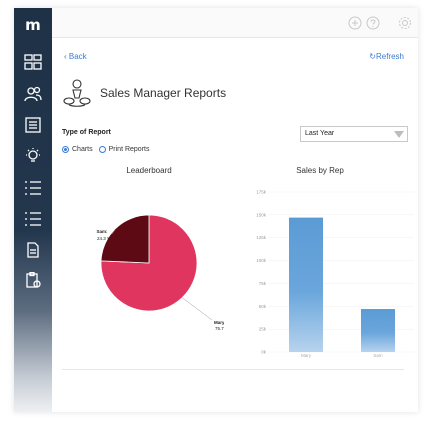 The height and width of the screenshot is (432, 434). I want to click on x-tick-label: Mary, so click(306, 355).